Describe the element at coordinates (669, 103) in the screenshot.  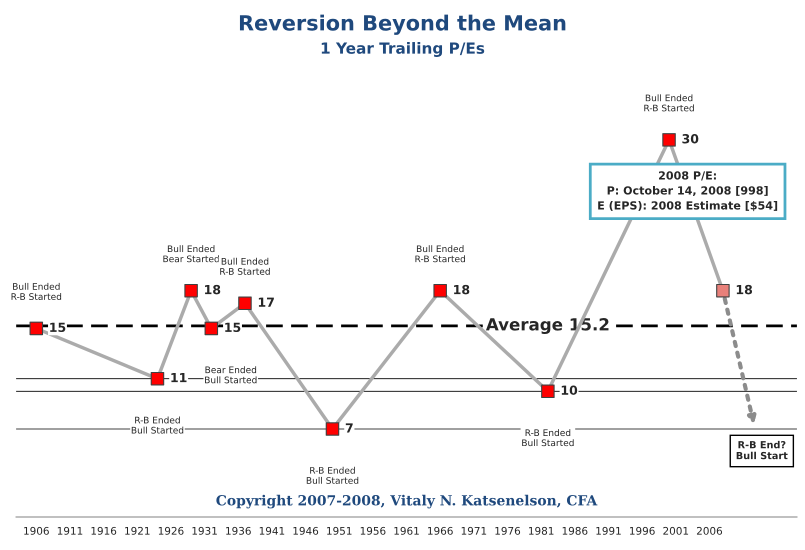
I see `text: Bull Ended R-B Started` at that location.